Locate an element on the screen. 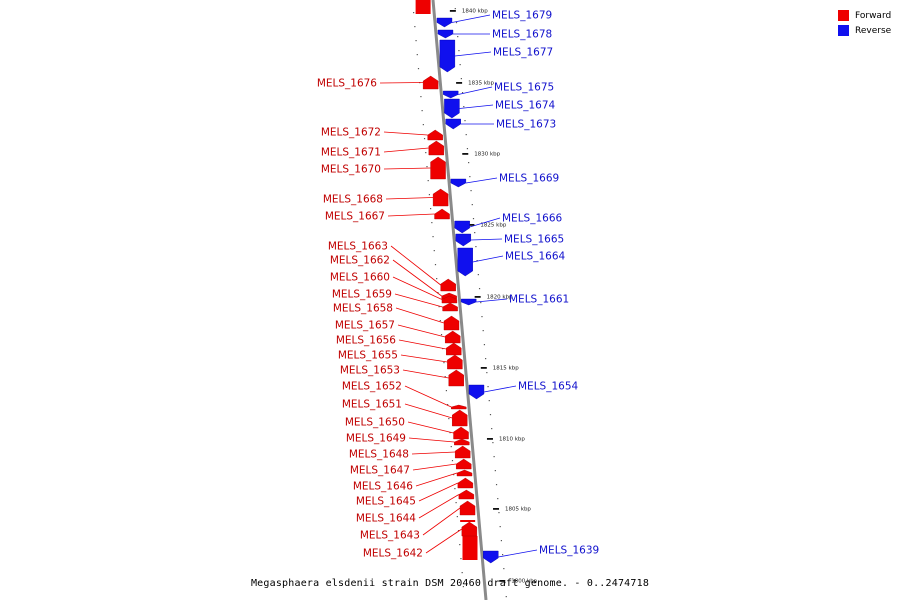 The height and width of the screenshot is (600, 900). gene-label: MELS_1656 is located at coordinates (366, 341).